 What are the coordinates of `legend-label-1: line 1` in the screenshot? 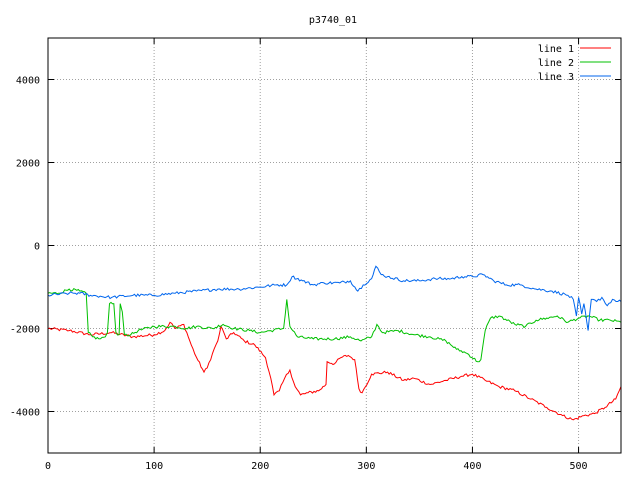 It's located at (556, 49).